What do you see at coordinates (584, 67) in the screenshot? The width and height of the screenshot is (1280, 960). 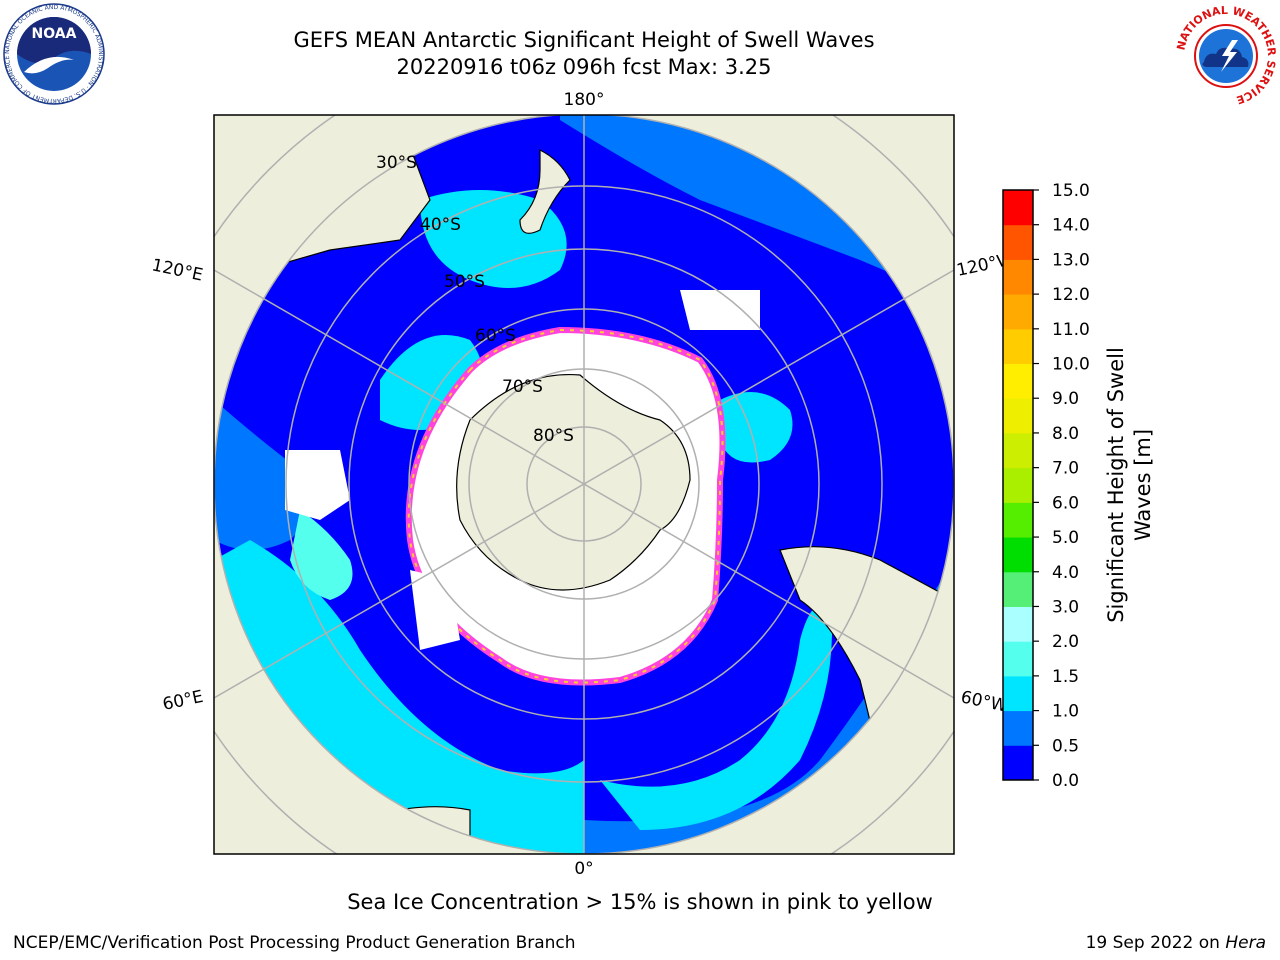 I see `chart-subtitle: 20220916 t06z 096h fcst Max: 3.25` at bounding box center [584, 67].